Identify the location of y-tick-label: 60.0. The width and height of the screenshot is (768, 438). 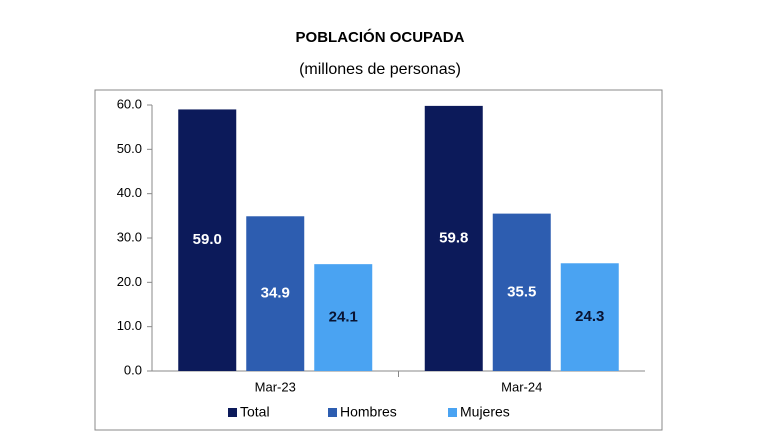
(129, 103).